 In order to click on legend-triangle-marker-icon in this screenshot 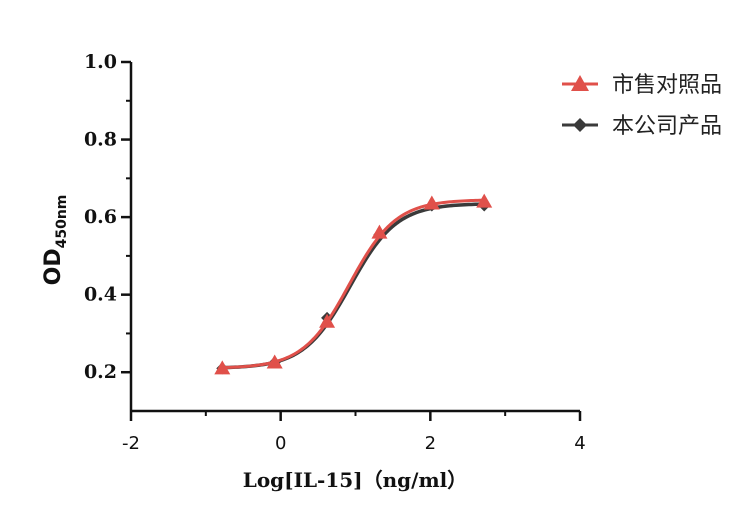, I will do `click(580, 83)`.